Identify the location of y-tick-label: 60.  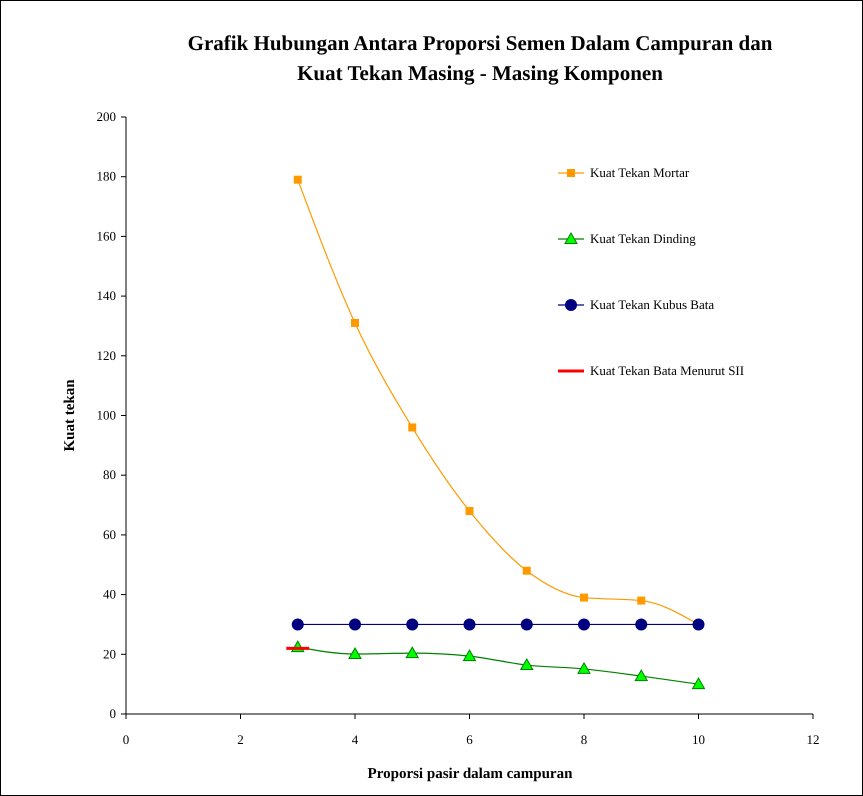
(109, 534).